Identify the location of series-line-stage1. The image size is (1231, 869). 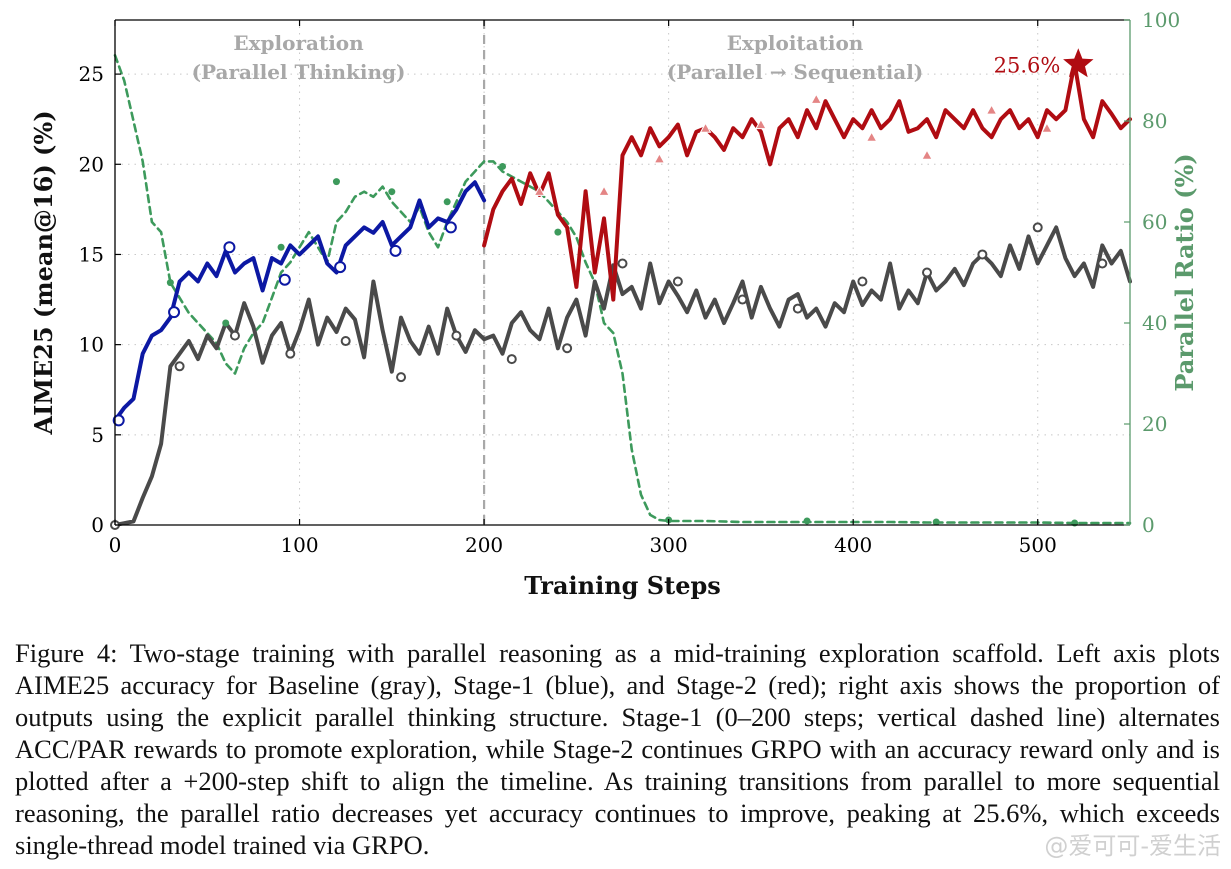
(300, 301).